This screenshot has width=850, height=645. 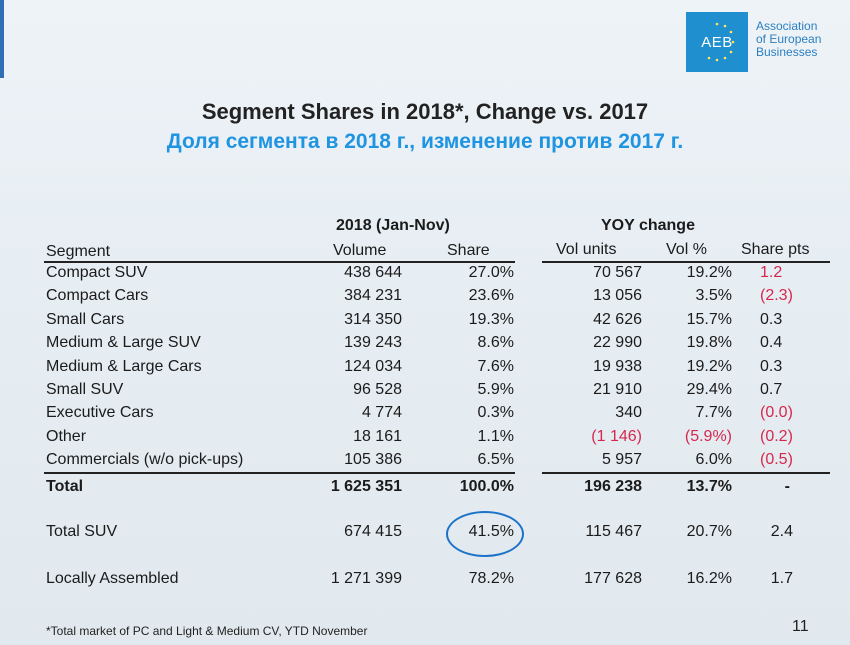 What do you see at coordinates (776, 296) in the screenshot?
I see `cell-share-pts: (2.3)` at bounding box center [776, 296].